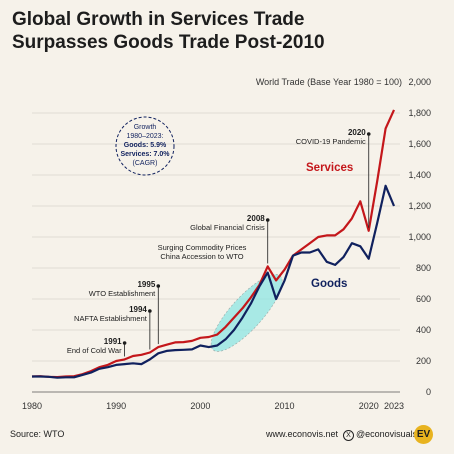 The width and height of the screenshot is (454, 454). Describe the element at coordinates (201, 256) in the screenshot. I see `highlight-label-line: China Accession to WTO` at that location.